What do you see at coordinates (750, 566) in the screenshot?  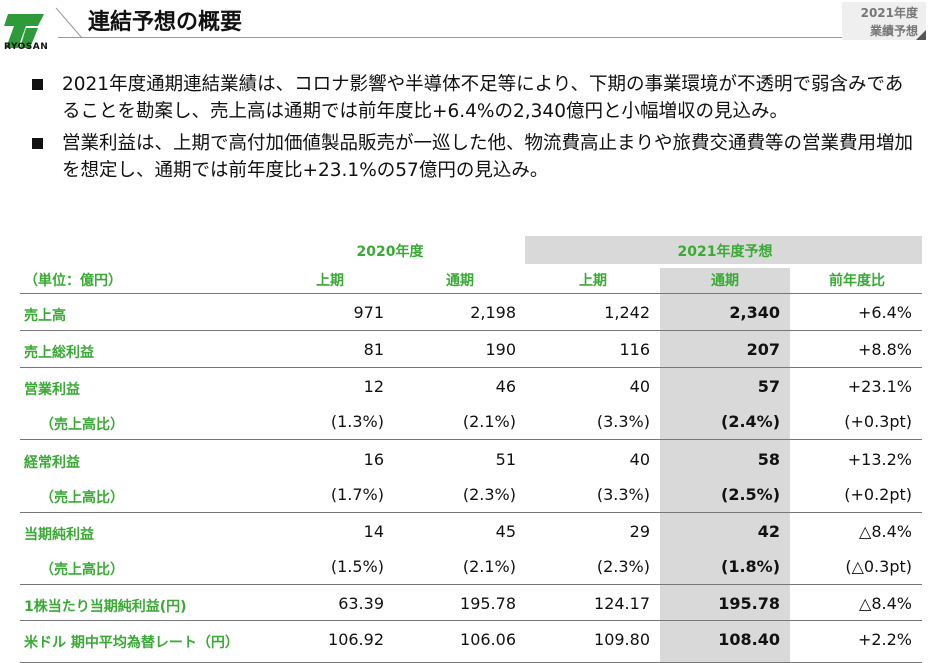 I see `table-cell: (1.8%)` at bounding box center [750, 566].